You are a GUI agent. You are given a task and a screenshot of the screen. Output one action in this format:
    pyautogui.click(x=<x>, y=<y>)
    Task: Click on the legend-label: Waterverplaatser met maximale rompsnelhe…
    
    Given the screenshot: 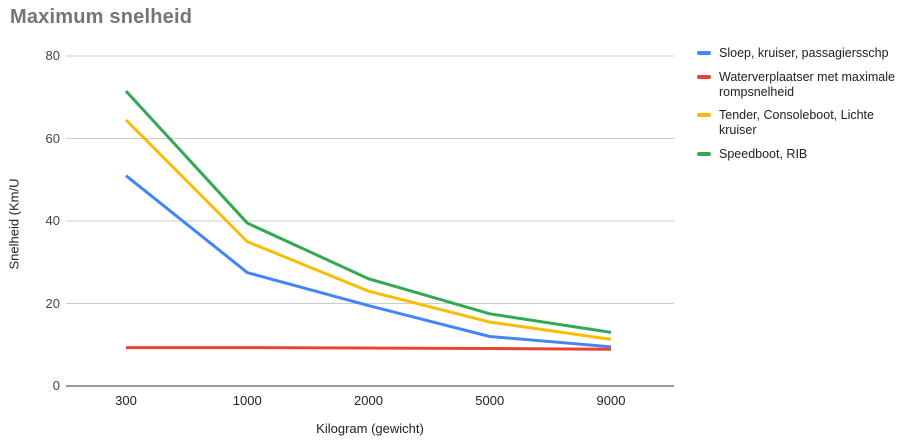 What is the action you would take?
    pyautogui.click(x=807, y=84)
    